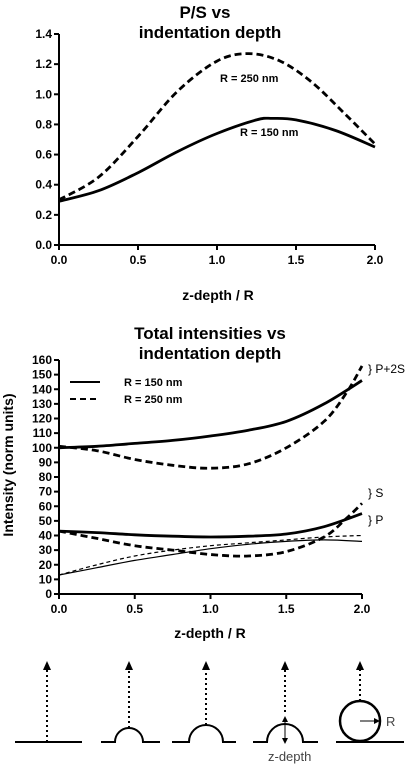 Image resolution: width=416 pixels, height=765 pixels. I want to click on series-line-p-r250, so click(210, 555).